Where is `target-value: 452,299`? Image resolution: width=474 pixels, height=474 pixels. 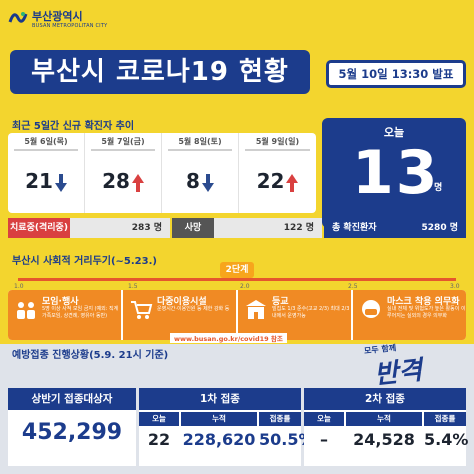 target-value: 452,299 is located at coordinates (72, 432).